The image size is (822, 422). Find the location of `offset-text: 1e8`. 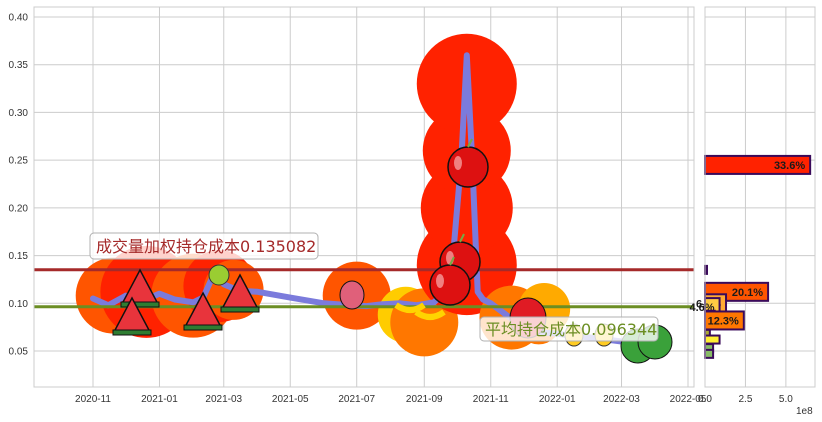

offset-text: 1e8 is located at coordinates (804, 411).